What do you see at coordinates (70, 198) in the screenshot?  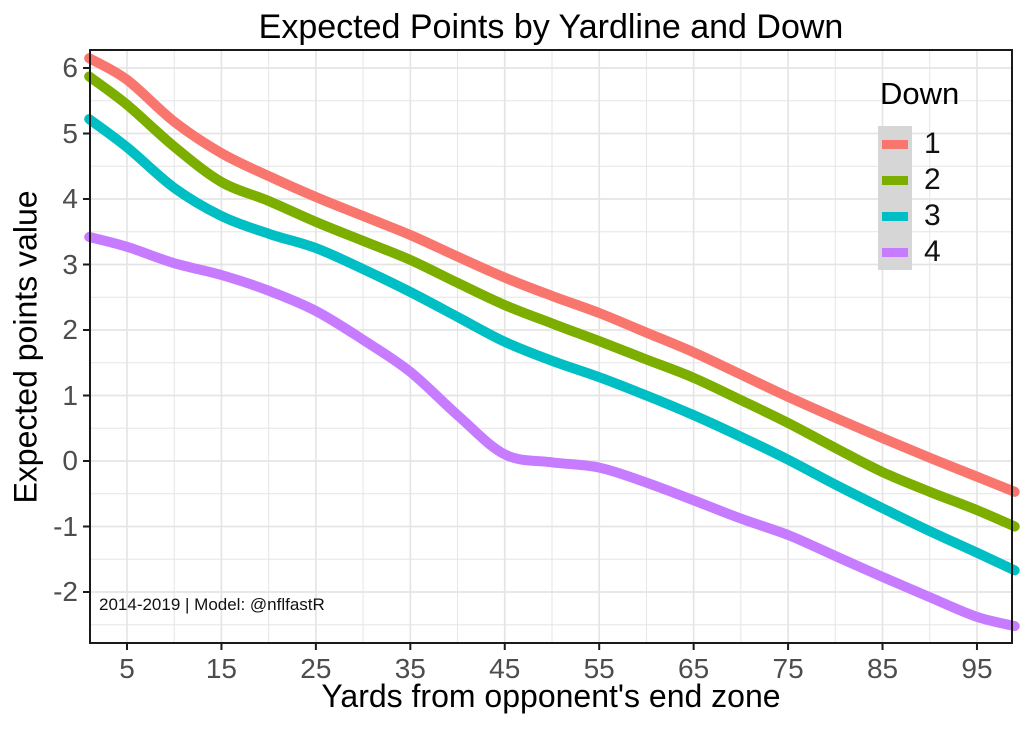 I see `y-tick-label: 4` at bounding box center [70, 198].